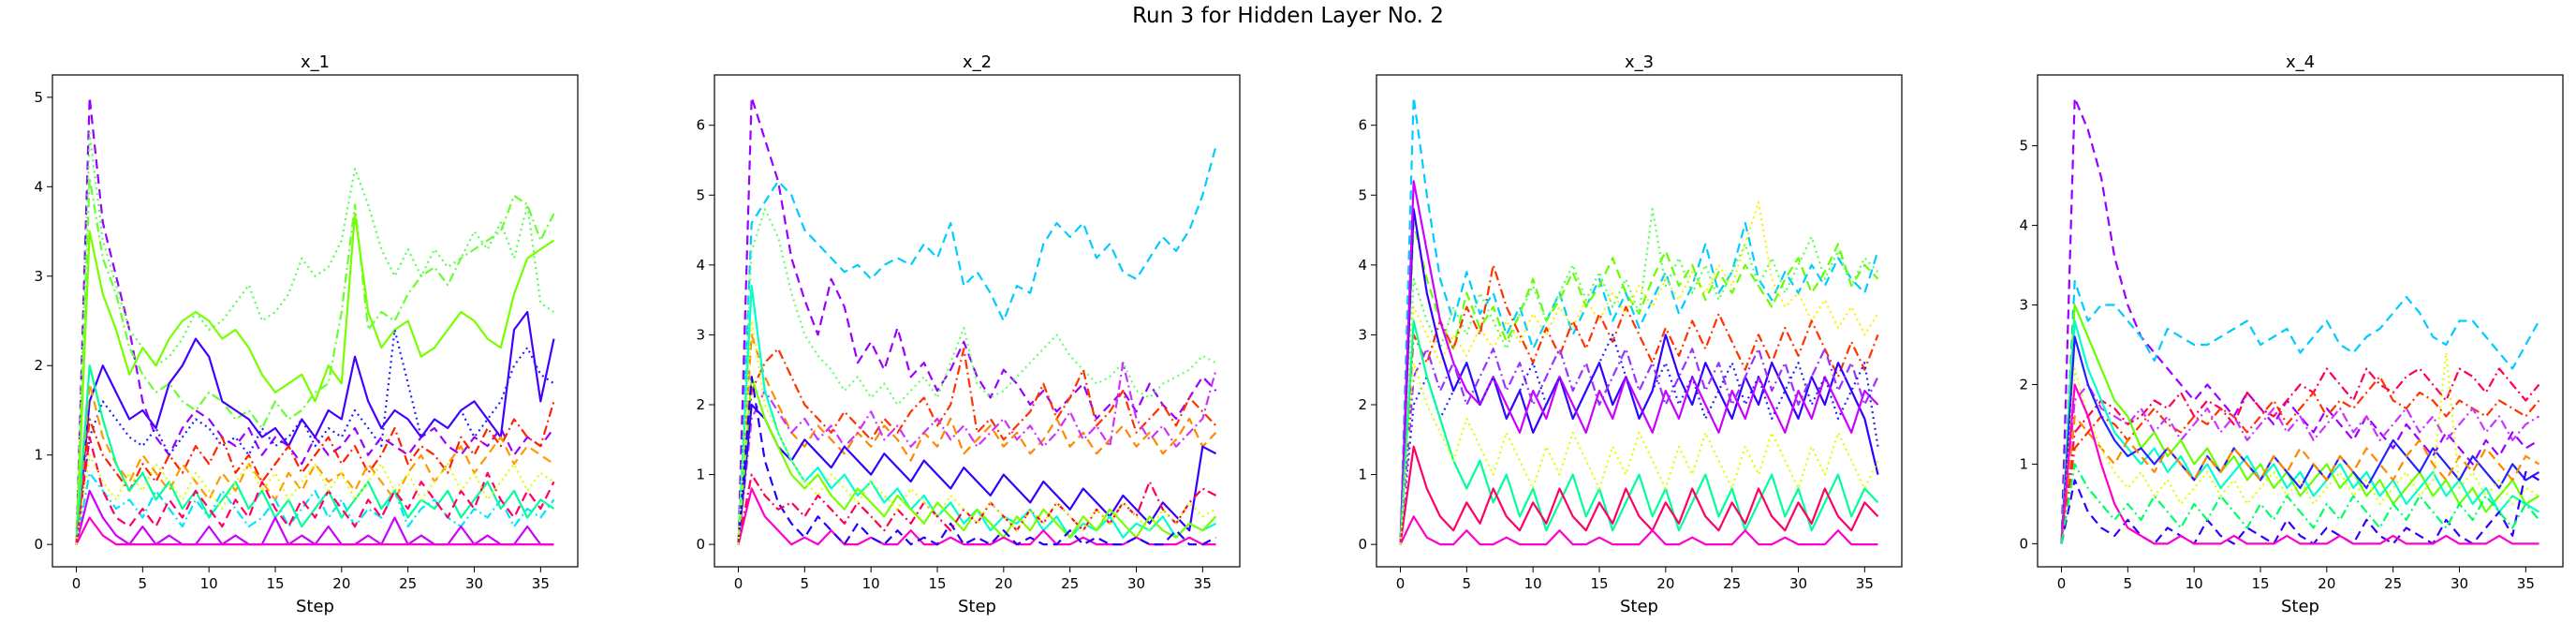  What do you see at coordinates (1639, 62) in the screenshot?
I see `subplot-title: x_3` at bounding box center [1639, 62].